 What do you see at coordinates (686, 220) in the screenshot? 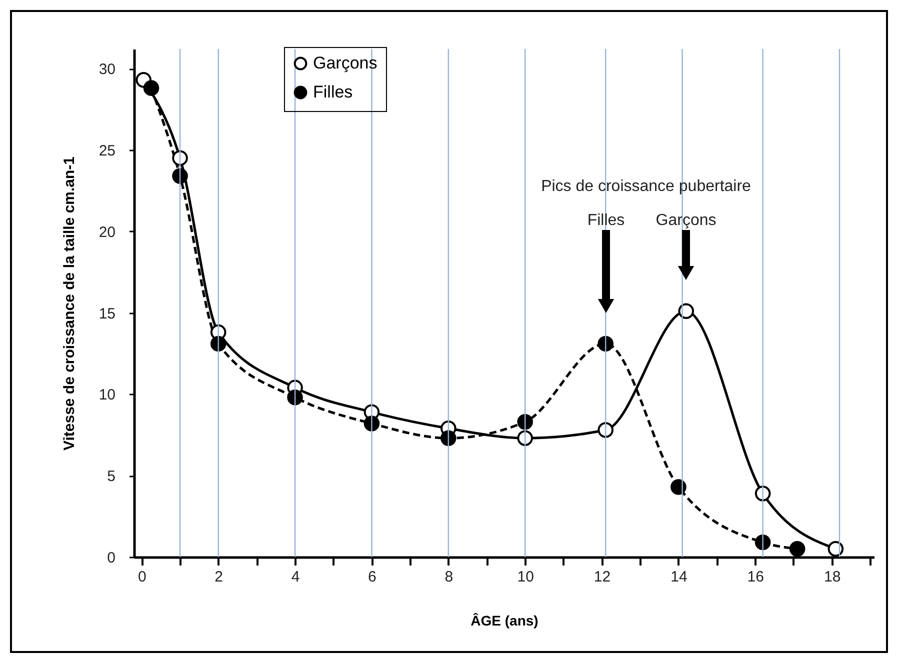
I see `annotation: Garçons` at bounding box center [686, 220].